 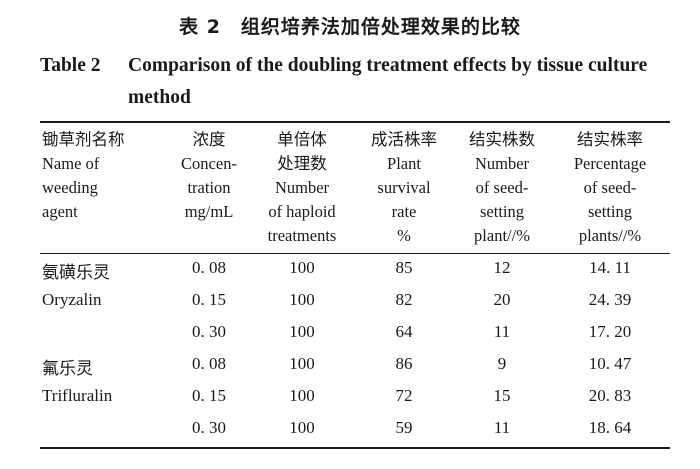 What do you see at coordinates (302, 211) in the screenshot?
I see `header-haploid-number-en: Number of haploid treatments` at bounding box center [302, 211].